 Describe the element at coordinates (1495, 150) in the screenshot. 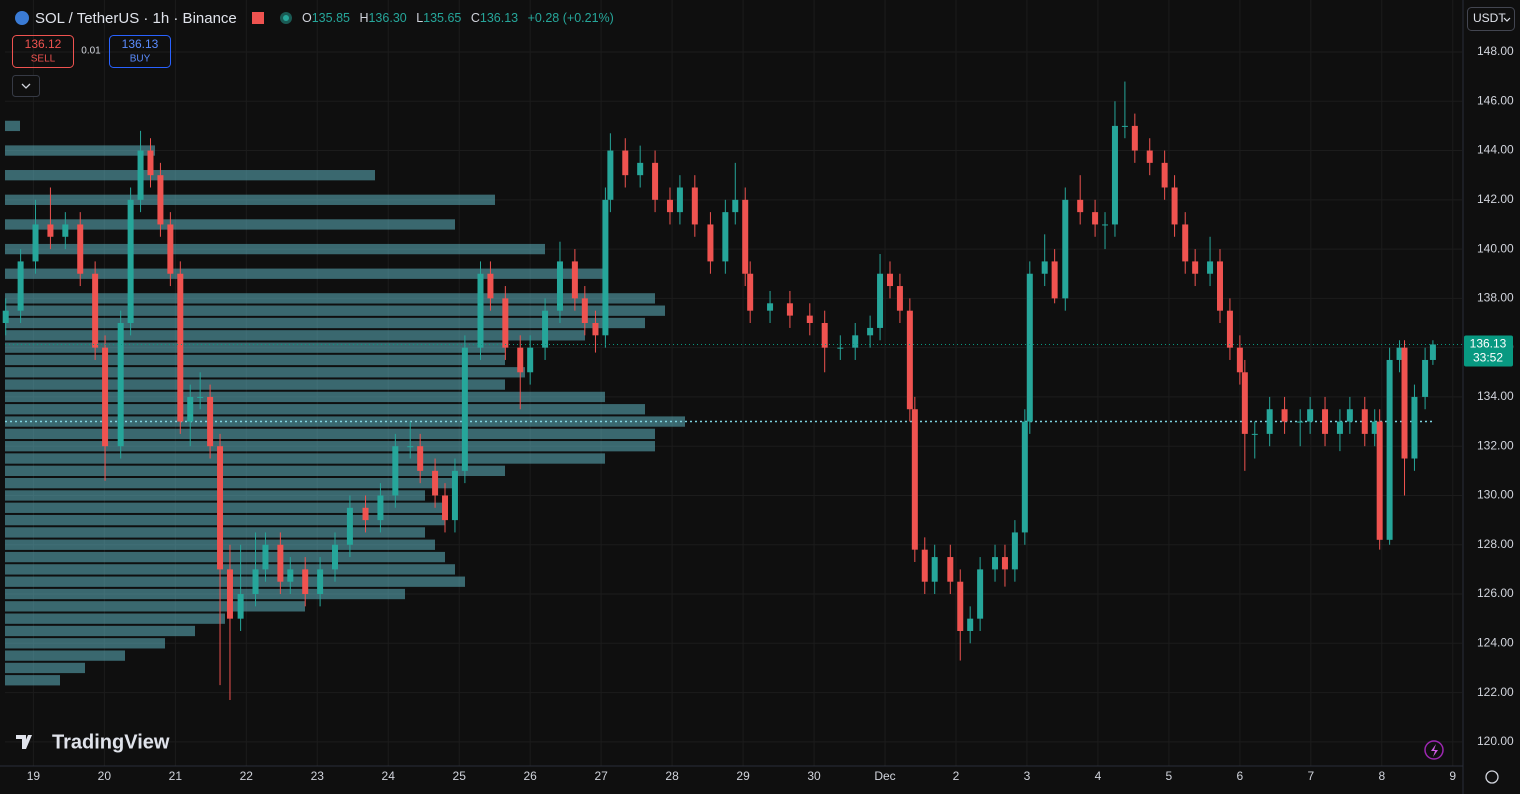

I see `y-tick-label: 144.00` at that location.